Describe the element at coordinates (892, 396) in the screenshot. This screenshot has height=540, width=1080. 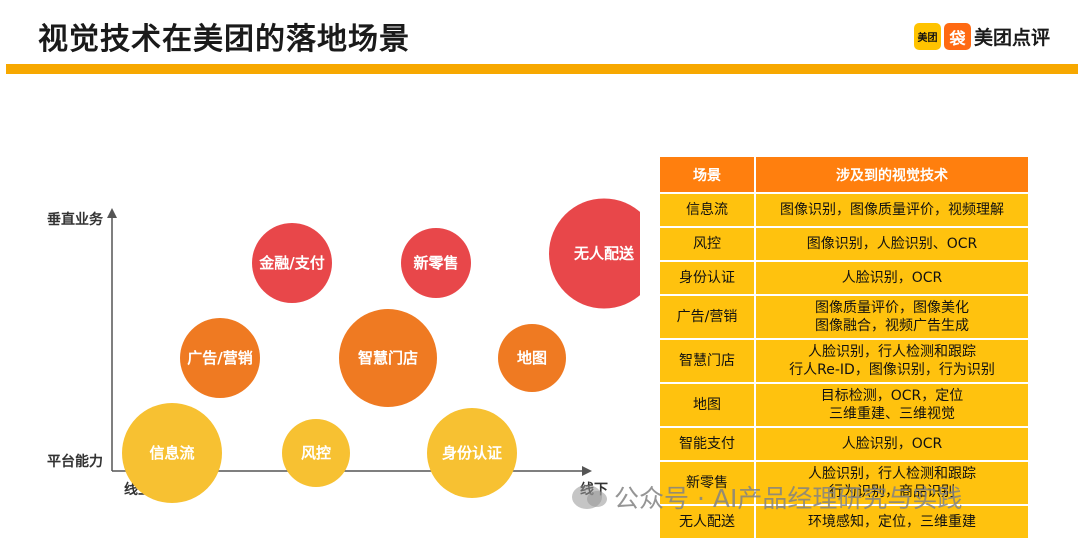
I see `tech-line: 目标检测，OCR，定位` at that location.